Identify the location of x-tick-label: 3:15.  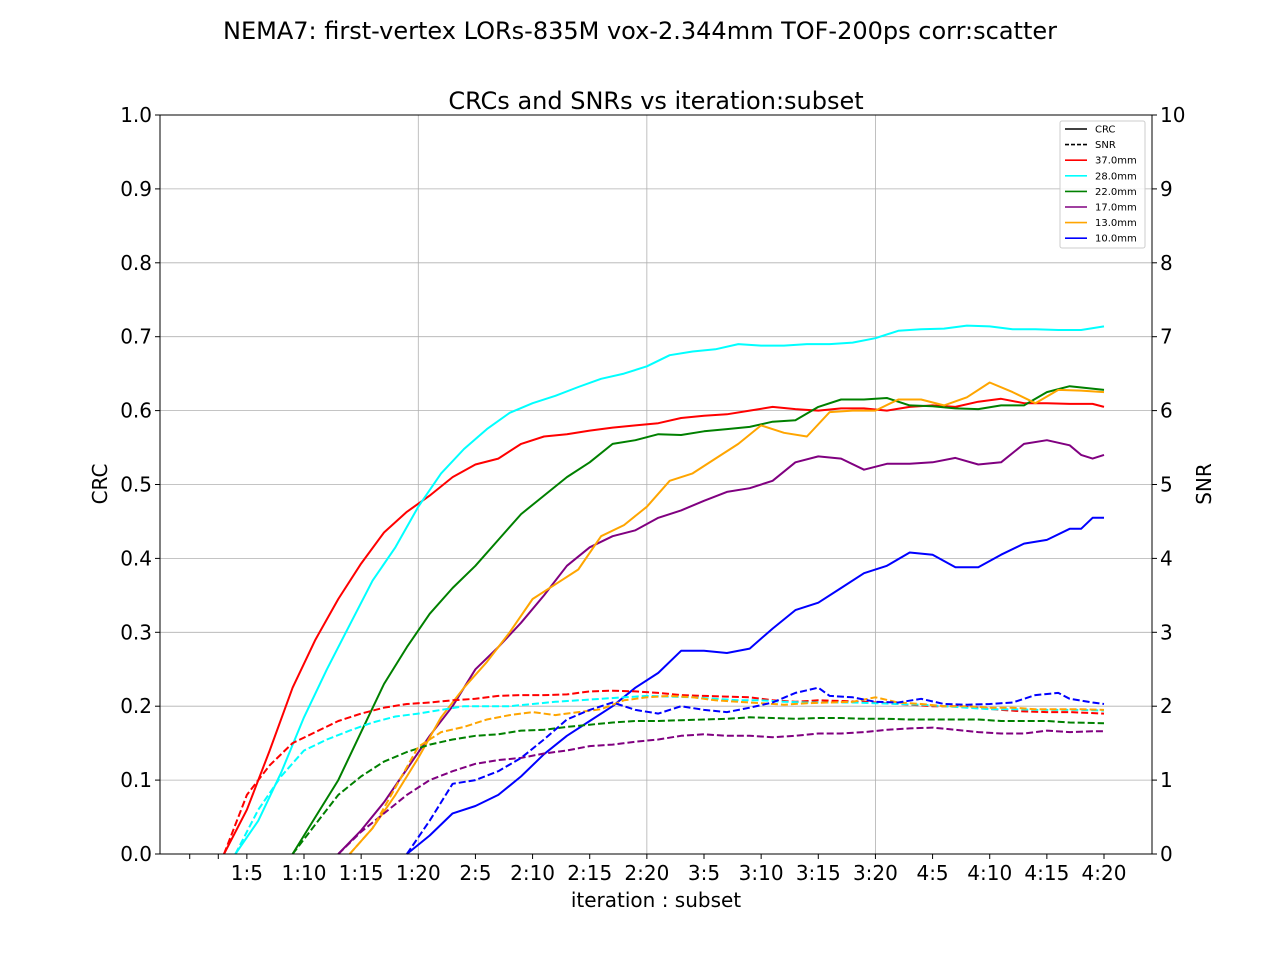
(818, 873).